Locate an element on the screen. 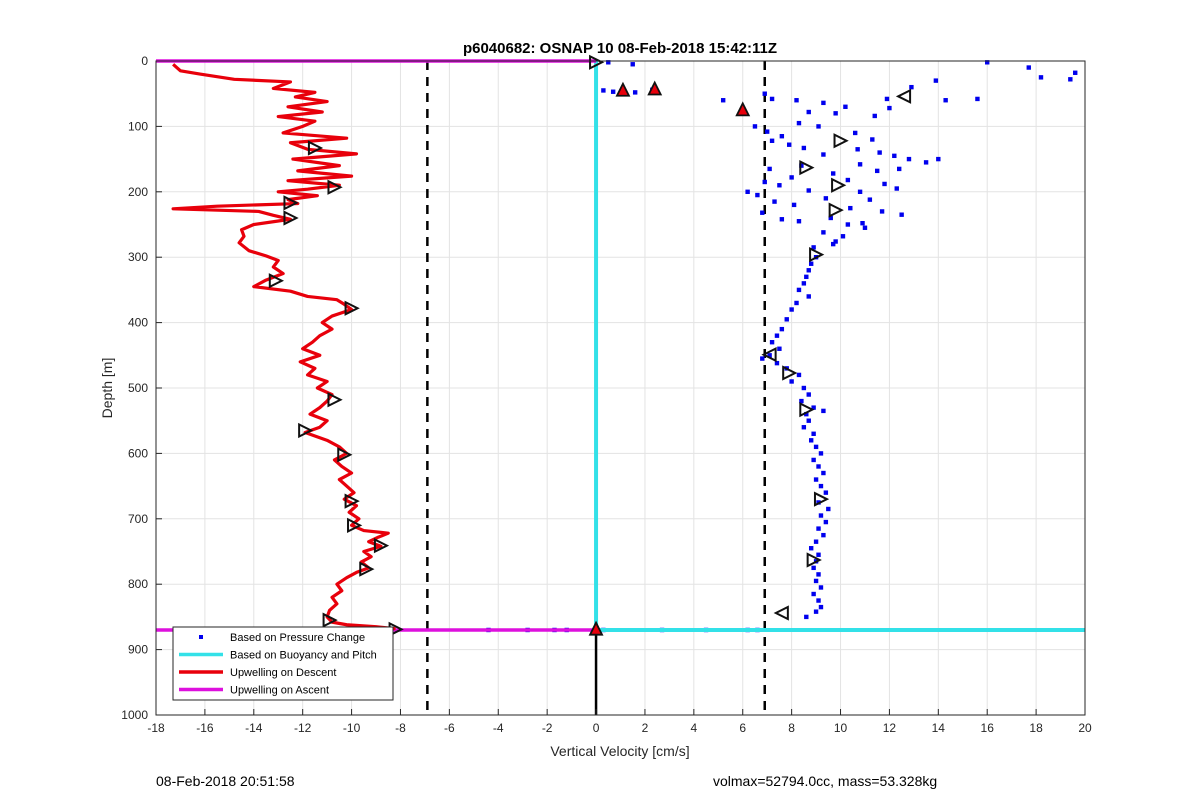 Image resolution: width=1200 pixels, height=804 pixels. x-tick-label: 12 is located at coordinates (890, 728).